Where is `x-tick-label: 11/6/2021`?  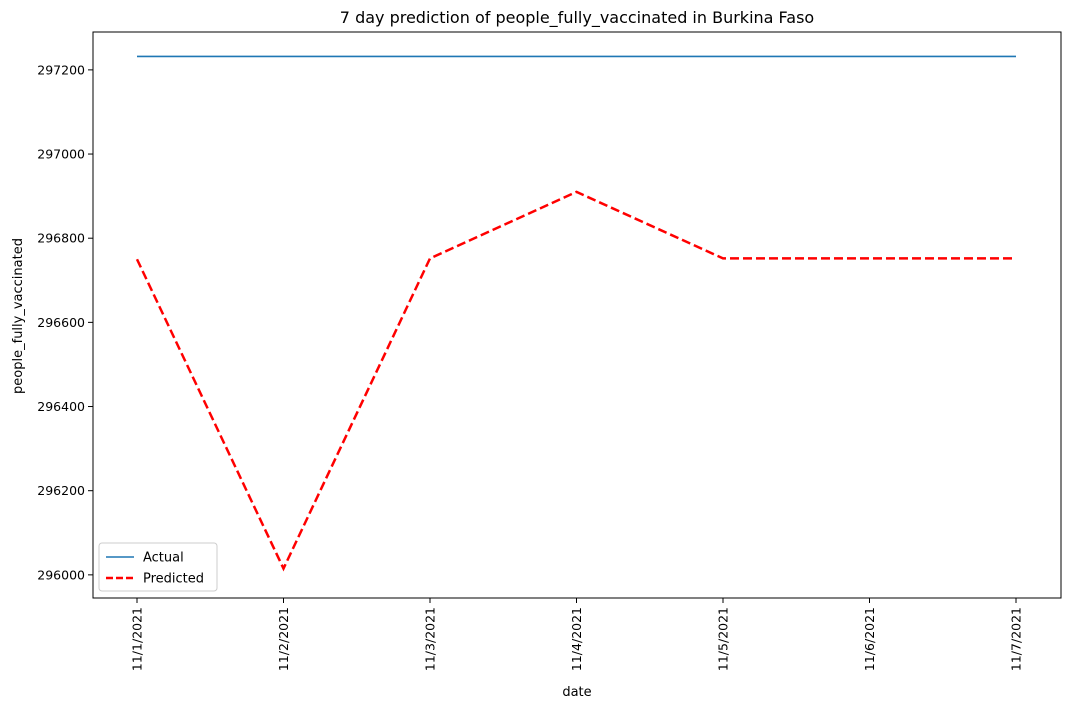 x-tick-label: 11/6/2021 is located at coordinates (869, 639).